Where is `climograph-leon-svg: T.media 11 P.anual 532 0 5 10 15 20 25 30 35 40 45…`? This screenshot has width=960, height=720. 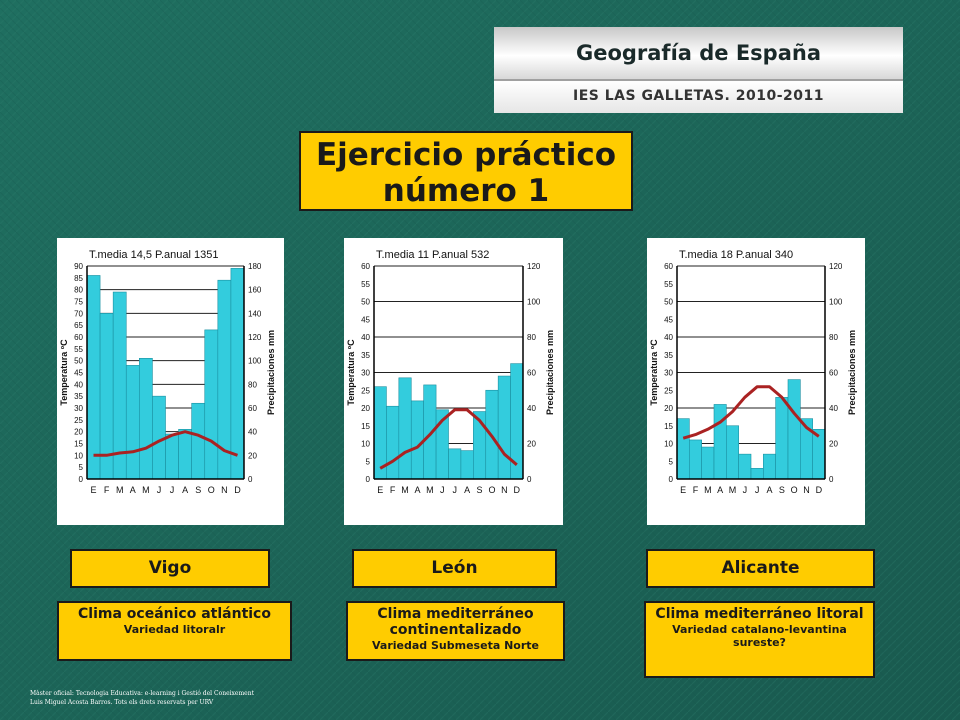 climograph-leon-svg: T.media 11 P.anual 532 0 5 10 15 20 25 30 35 40 45… is located at coordinates (450, 372).